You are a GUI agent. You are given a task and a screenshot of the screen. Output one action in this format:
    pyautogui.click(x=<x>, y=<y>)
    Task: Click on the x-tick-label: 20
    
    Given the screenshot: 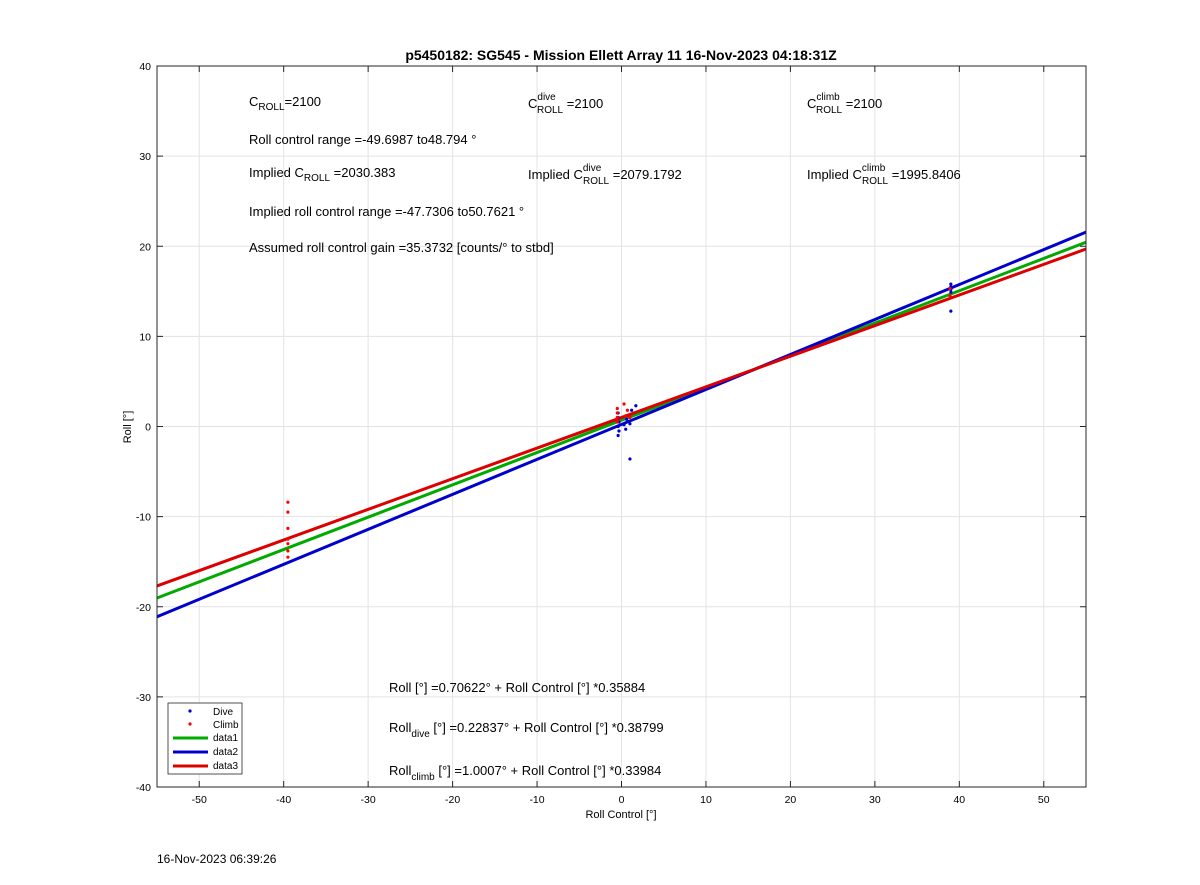 What is the action you would take?
    pyautogui.click(x=791, y=800)
    